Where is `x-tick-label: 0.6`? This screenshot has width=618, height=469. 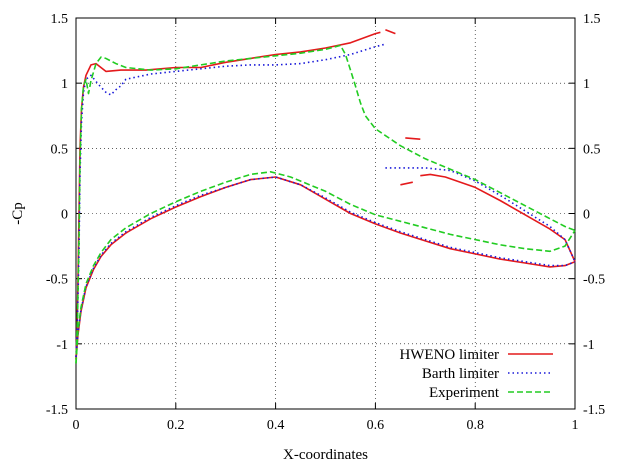
x-tick-label: 0.6 is located at coordinates (376, 425).